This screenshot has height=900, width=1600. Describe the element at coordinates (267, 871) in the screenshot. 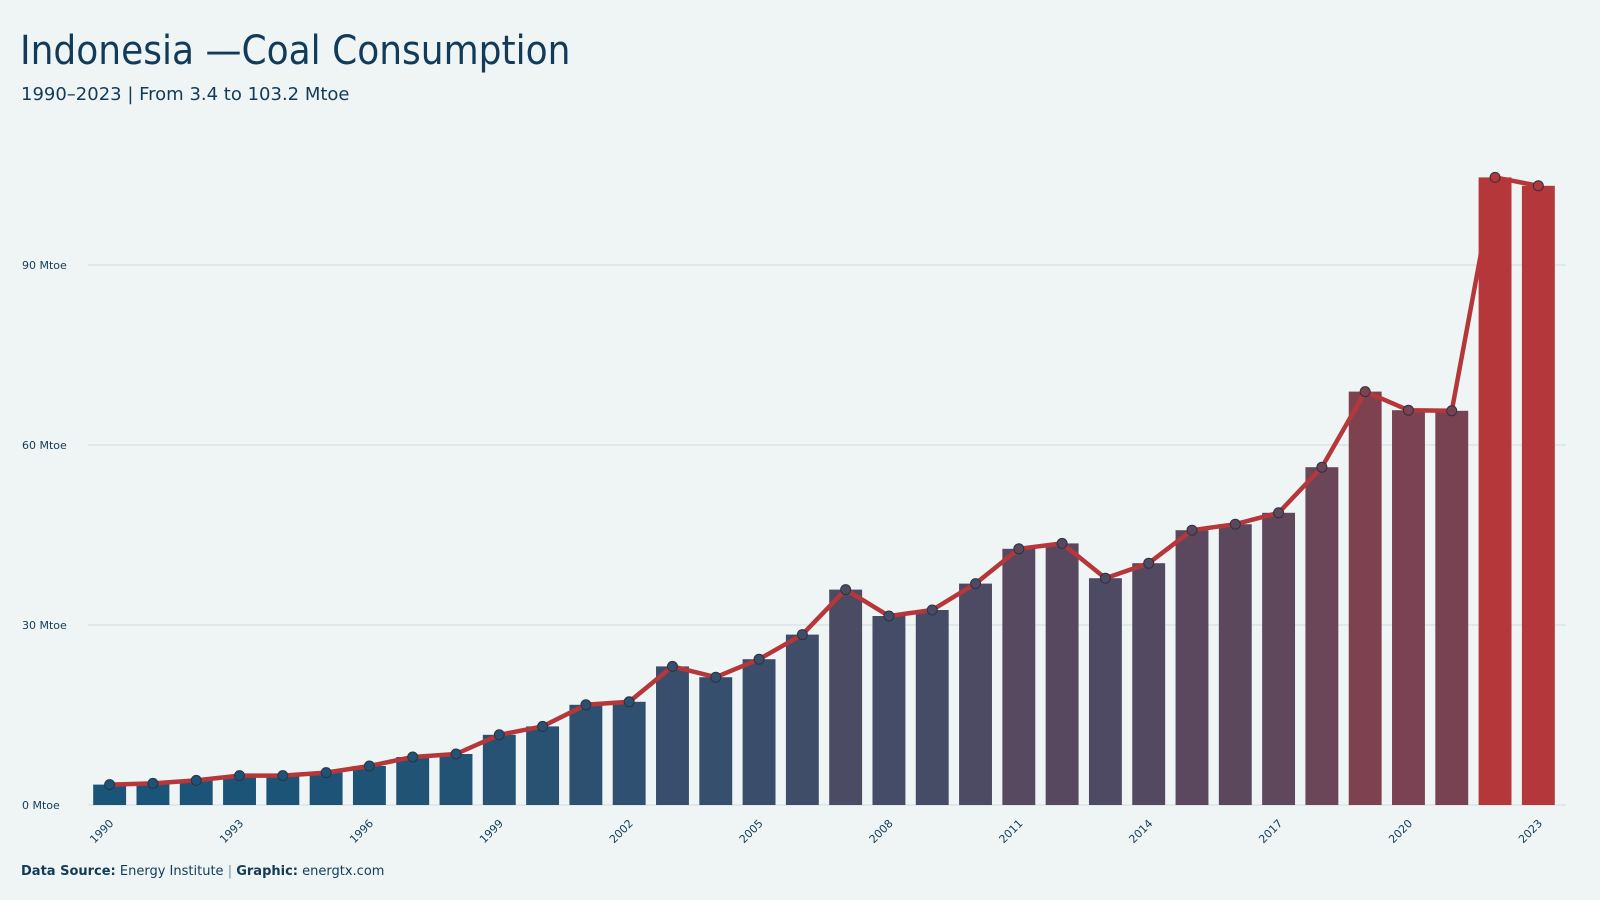

I see `credit-label: Graphic:` at that location.